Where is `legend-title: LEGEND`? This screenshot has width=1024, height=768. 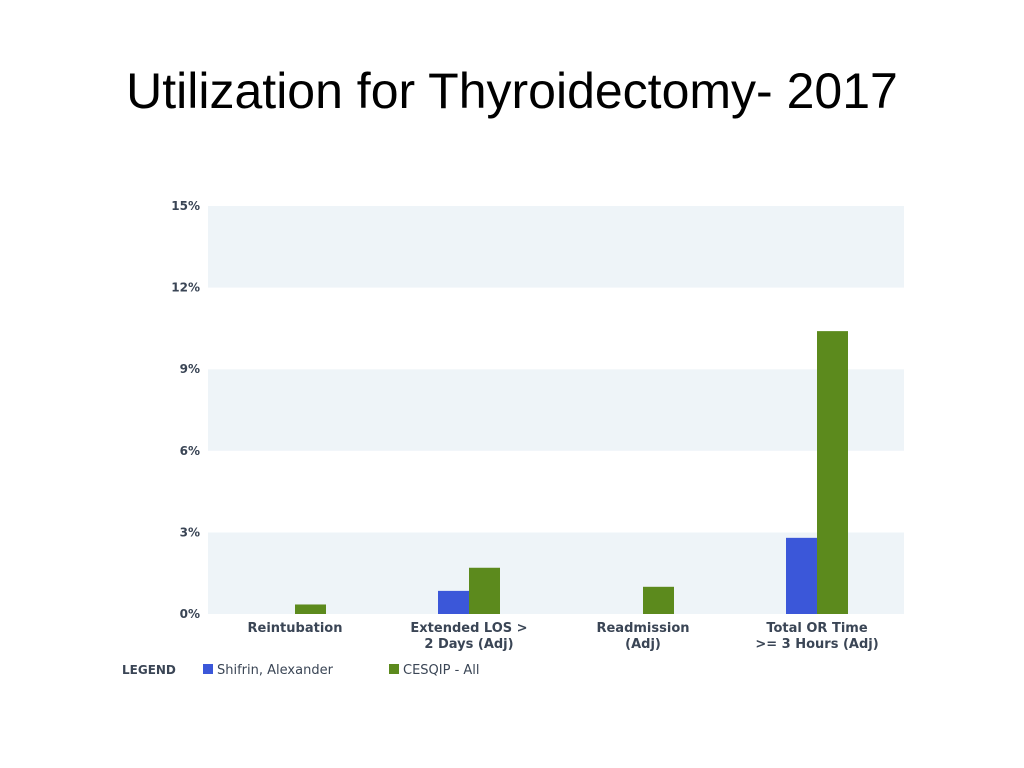 legend-title: LEGEND is located at coordinates (149, 670).